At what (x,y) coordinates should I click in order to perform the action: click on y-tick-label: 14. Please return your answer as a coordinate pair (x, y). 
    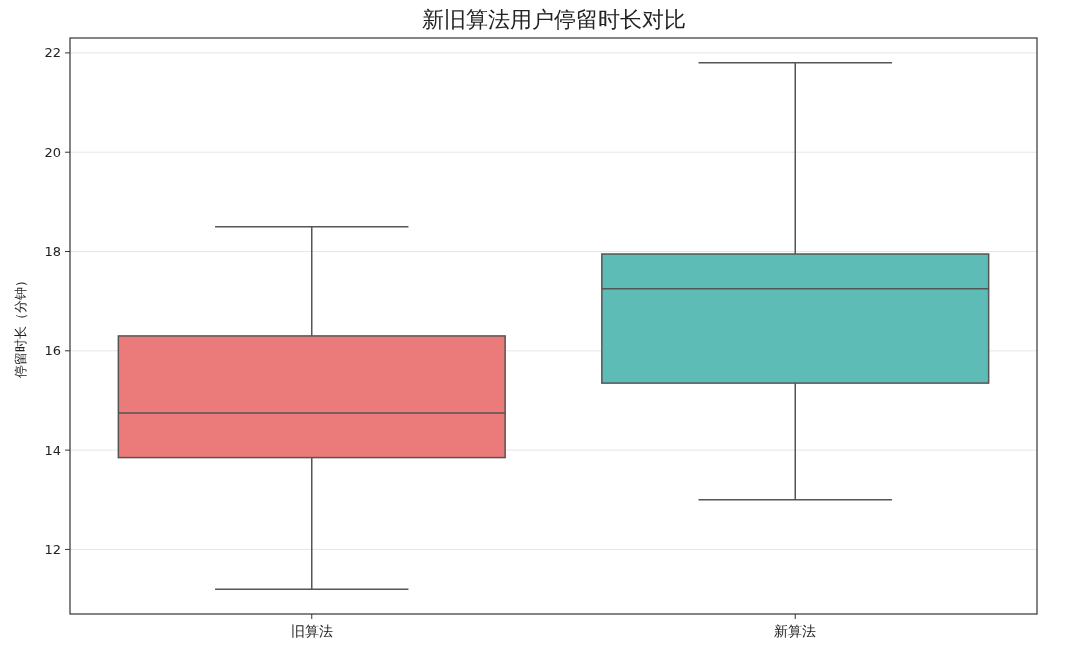
    Looking at the image, I should click on (52, 450).